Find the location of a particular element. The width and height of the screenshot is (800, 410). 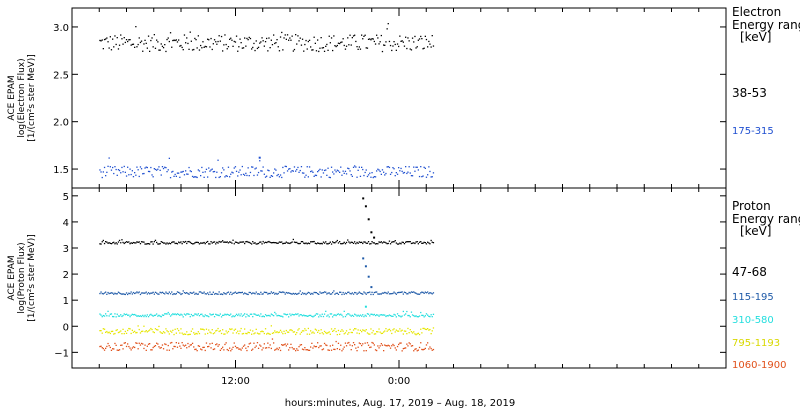

y-tick-label-electron: 3.0 is located at coordinates (61, 28).